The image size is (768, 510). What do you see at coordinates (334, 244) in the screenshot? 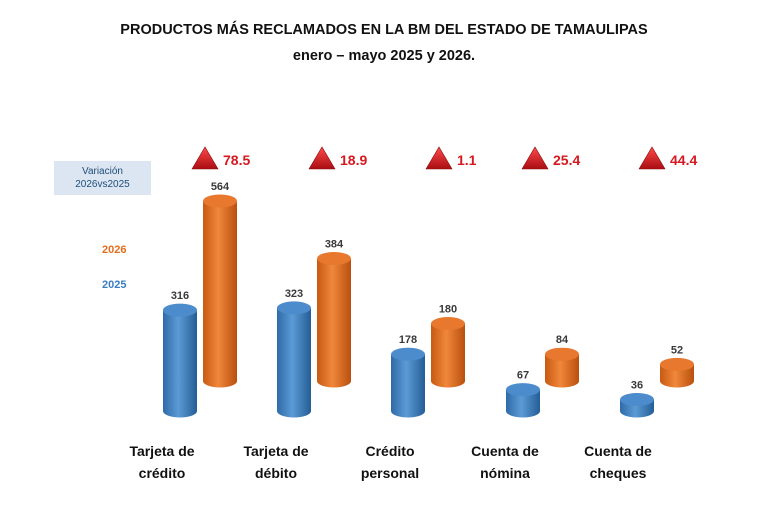
I see `data-label-2026: 384` at bounding box center [334, 244].